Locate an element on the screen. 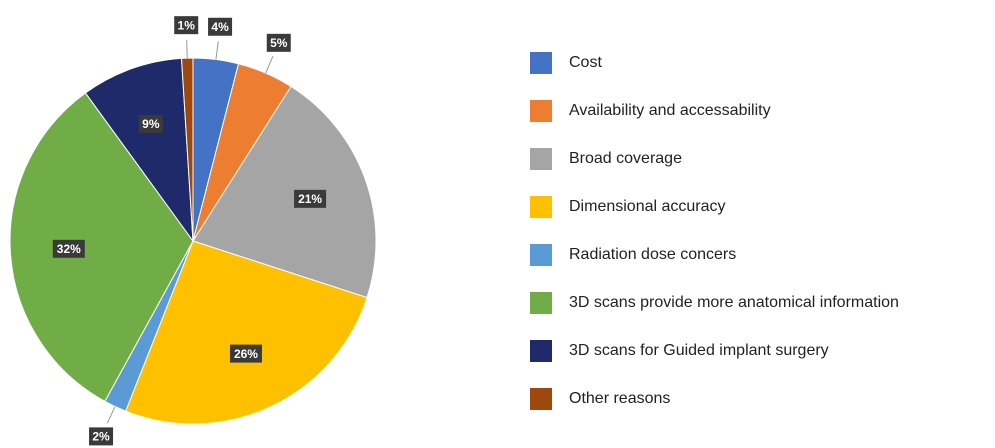  legend-label: Availability and accessability is located at coordinates (670, 110).